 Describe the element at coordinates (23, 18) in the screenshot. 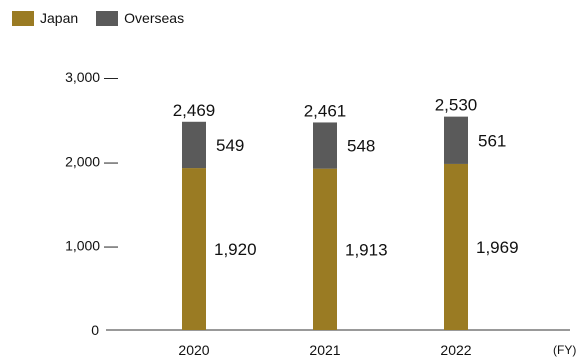

I see `legend-swatch-japan` at that location.